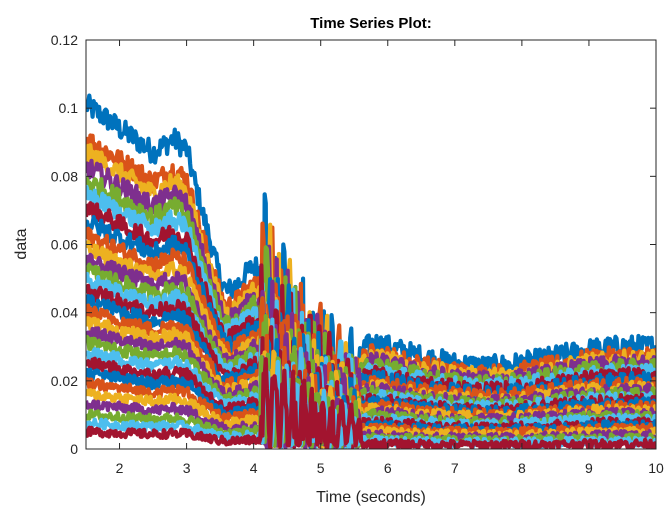  Describe the element at coordinates (64, 381) in the screenshot. I see `y-tick-label-1: 0.02` at that location.